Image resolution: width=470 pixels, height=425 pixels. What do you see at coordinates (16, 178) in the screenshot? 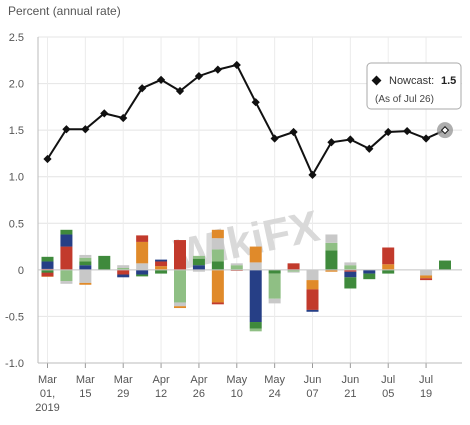
I see `y-tick-label: 1.0` at bounding box center [16, 178].